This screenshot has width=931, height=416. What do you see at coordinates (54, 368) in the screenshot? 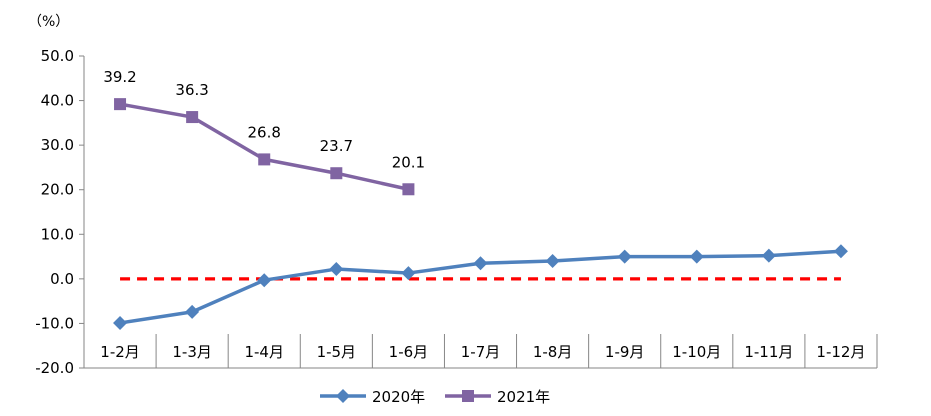
I see `y-tick-label: -20.0` at bounding box center [54, 368].